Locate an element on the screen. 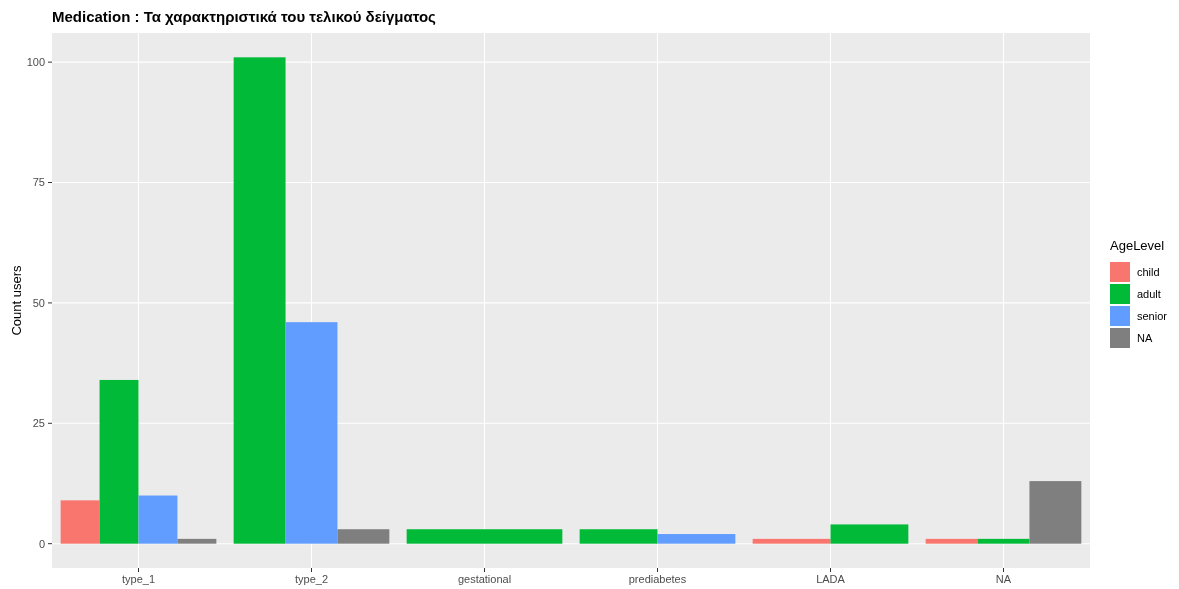 Image resolution: width=1179 pixels, height=589 pixels. y-tick-label: 100 is located at coordinates (35, 61).